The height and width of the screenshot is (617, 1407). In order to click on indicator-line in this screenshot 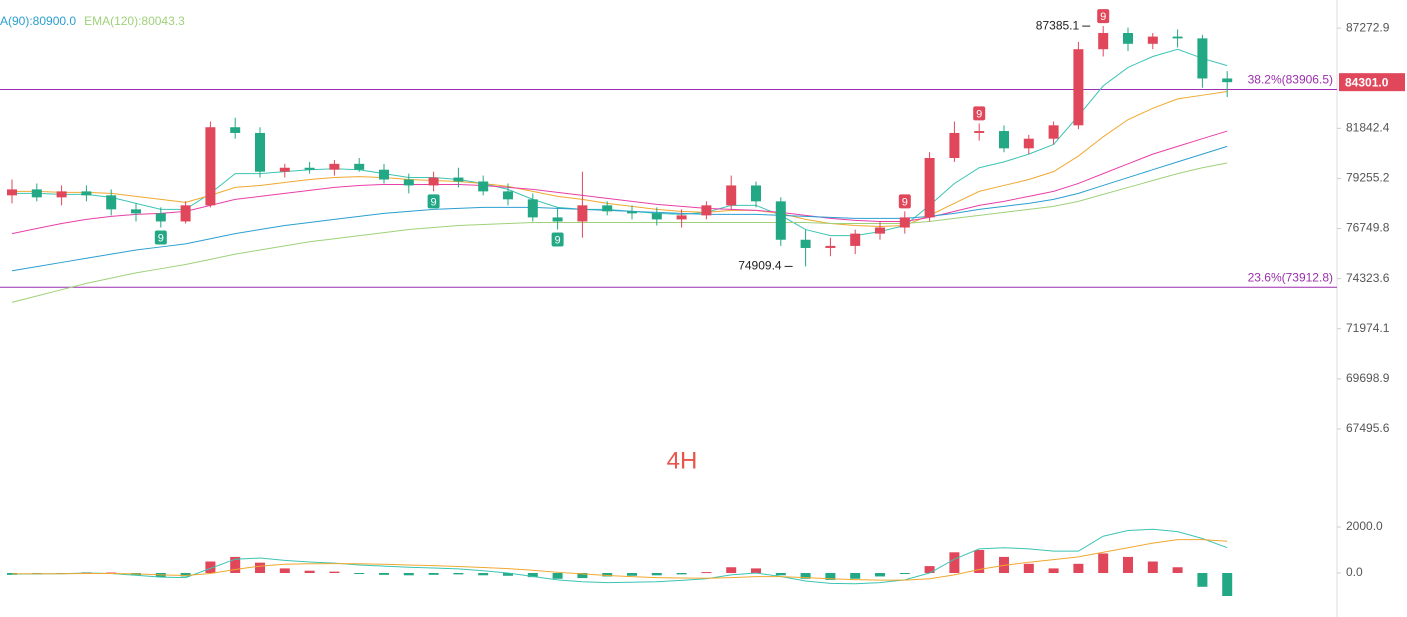, I will do `click(619, 556)`.